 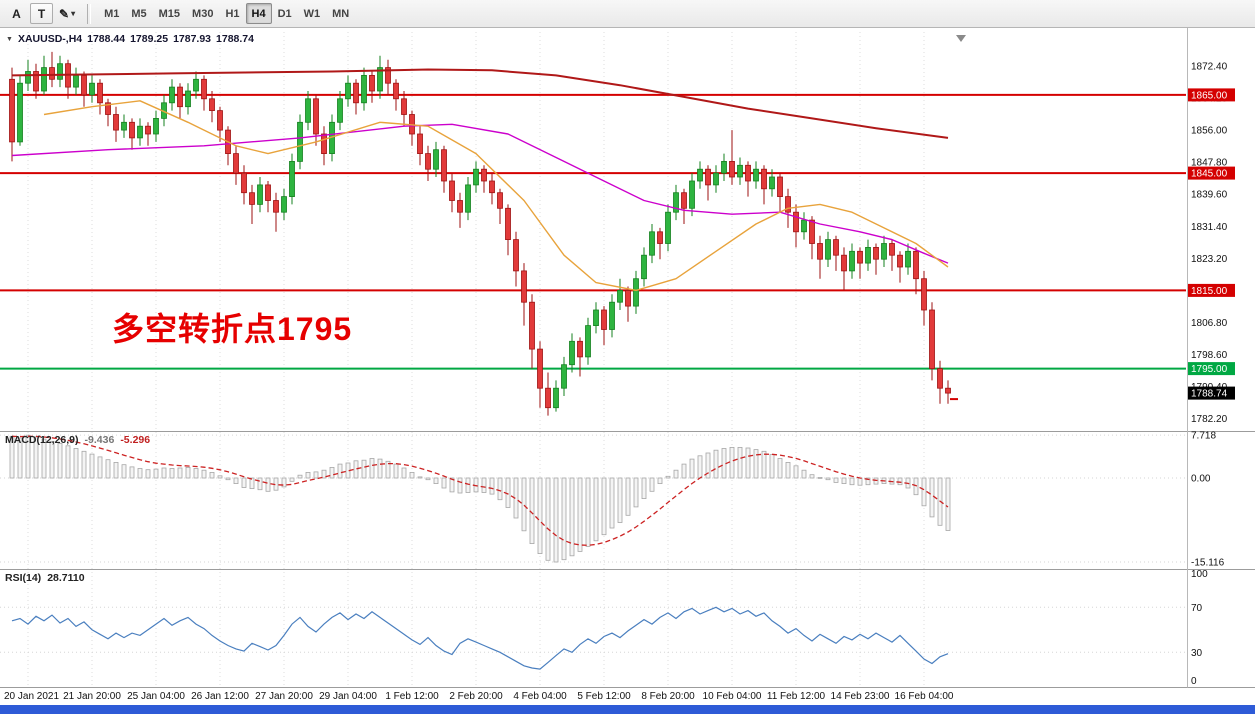 I want to click on time-axis-label: 5 Feb 12:00, so click(x=604, y=696).